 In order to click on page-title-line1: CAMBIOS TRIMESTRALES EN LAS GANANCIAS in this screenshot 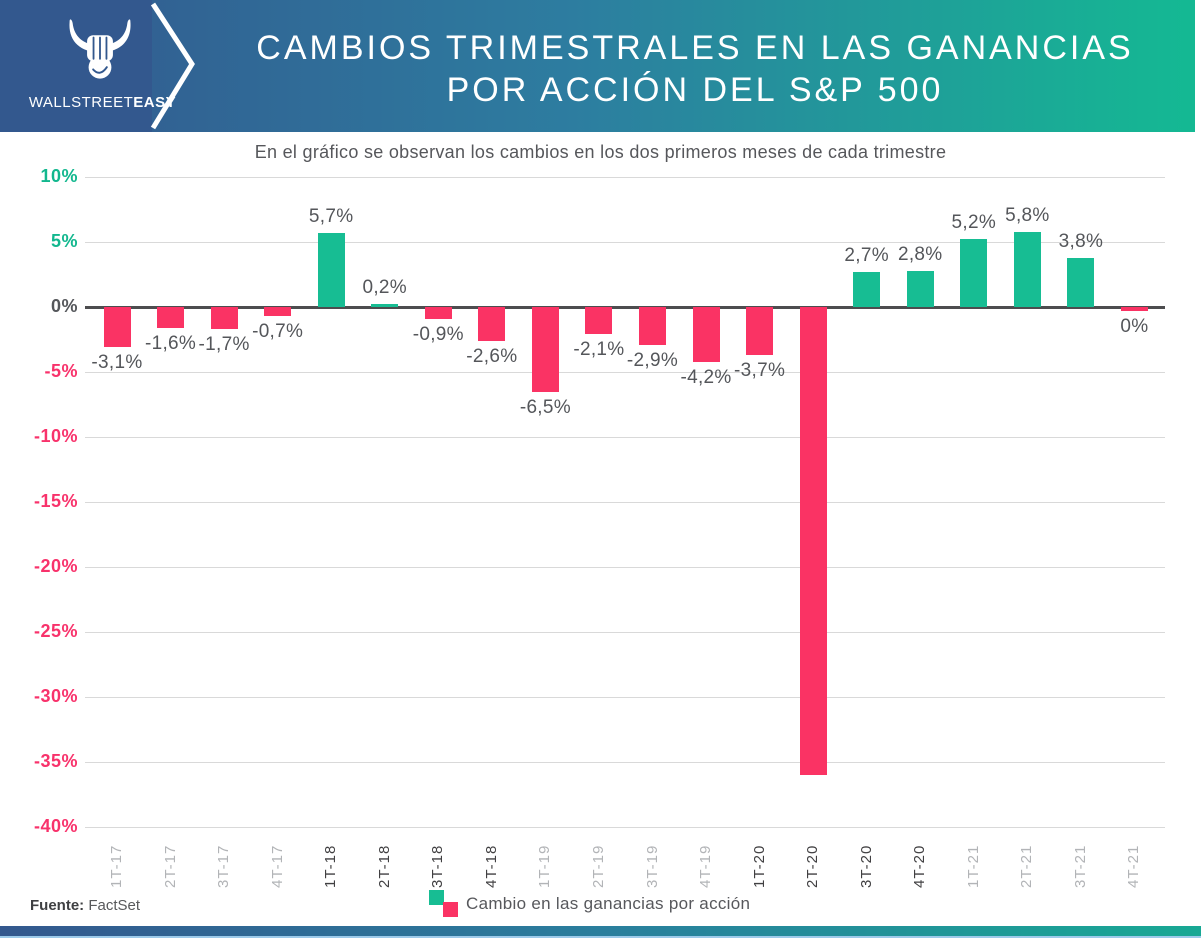, I will do `click(695, 48)`.